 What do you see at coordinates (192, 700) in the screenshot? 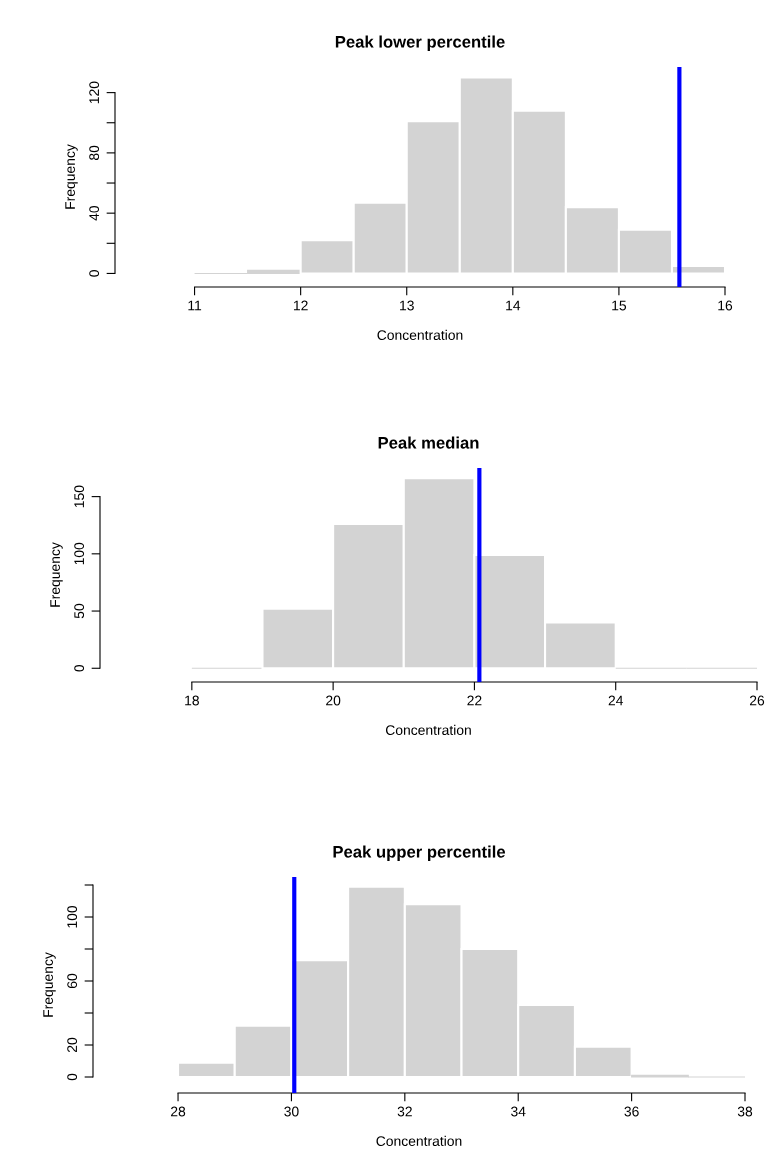
I see `x-tick-label: 18` at bounding box center [192, 700].